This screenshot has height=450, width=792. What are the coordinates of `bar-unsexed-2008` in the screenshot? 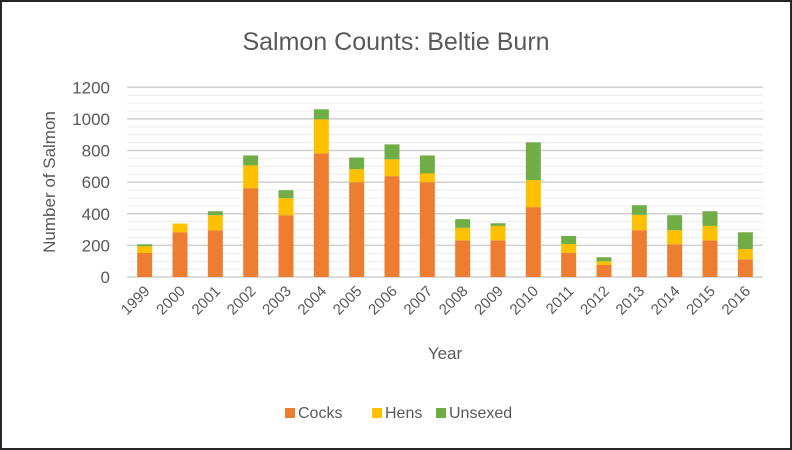 It's located at (463, 223).